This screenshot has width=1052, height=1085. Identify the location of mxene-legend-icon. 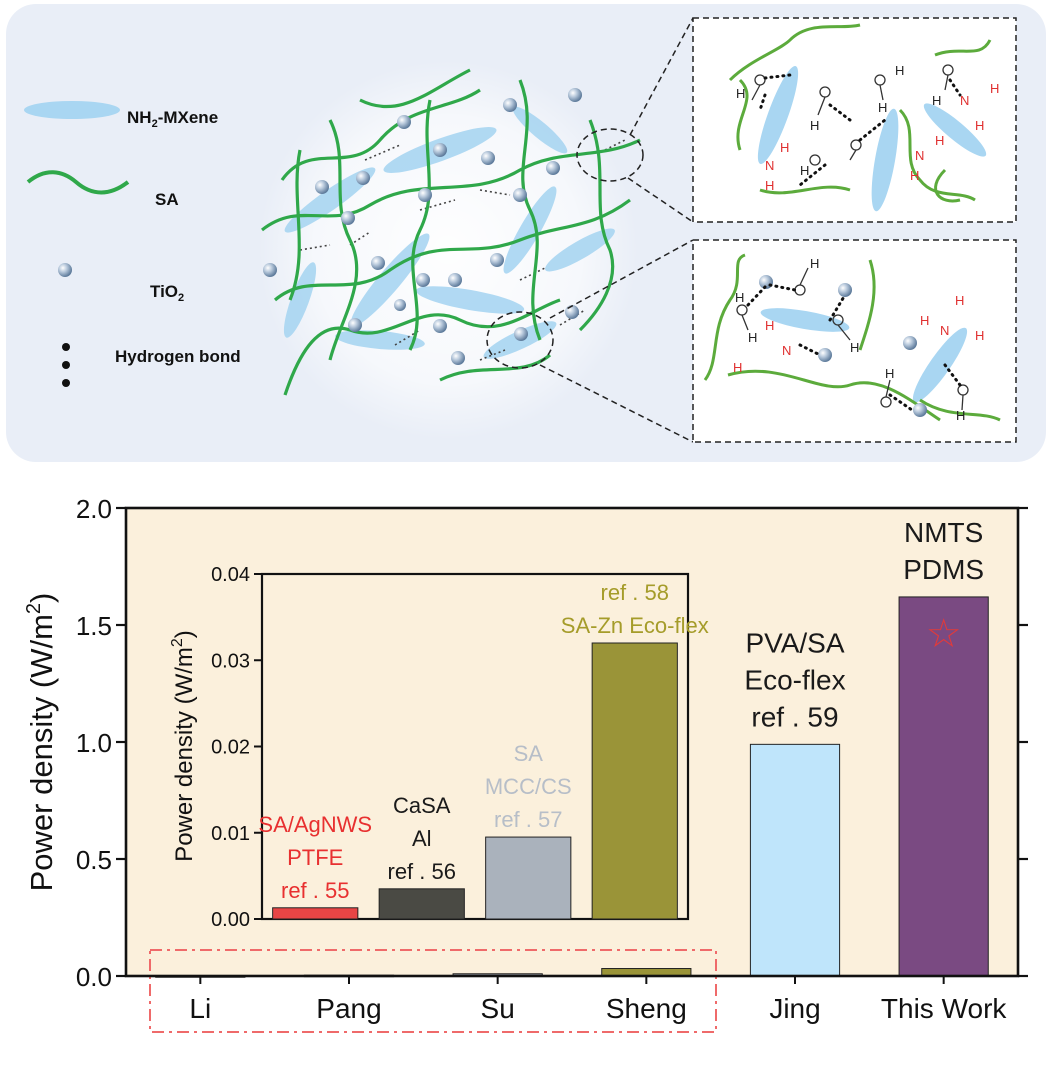
(72, 110).